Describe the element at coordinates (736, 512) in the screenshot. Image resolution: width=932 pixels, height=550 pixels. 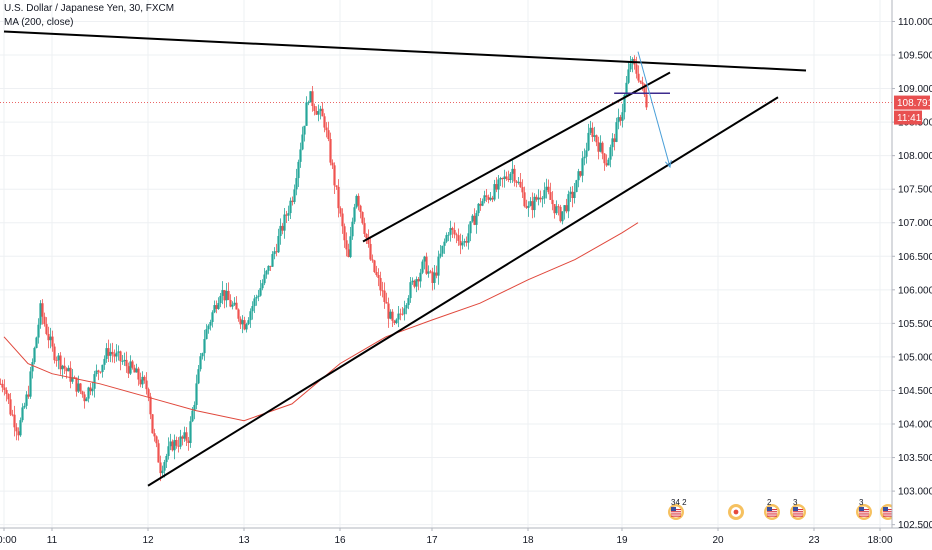
I see `event-dot-icon` at that location.